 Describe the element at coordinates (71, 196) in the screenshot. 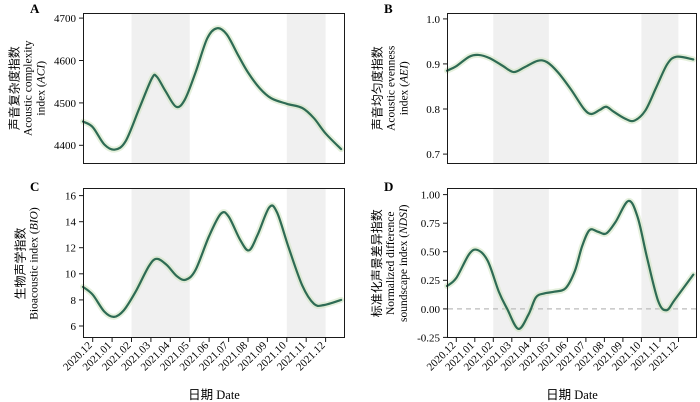

I see `y-tick-label: 16` at that location.